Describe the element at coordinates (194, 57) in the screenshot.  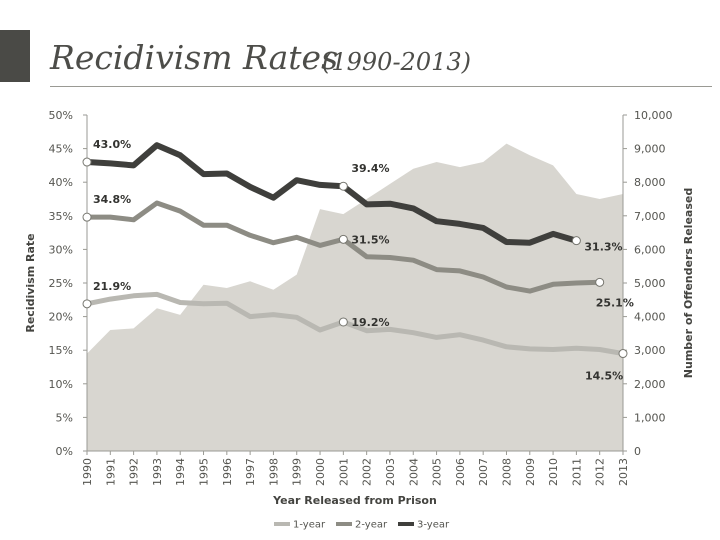
I see `page-title: Recidivism Rates` at that location.